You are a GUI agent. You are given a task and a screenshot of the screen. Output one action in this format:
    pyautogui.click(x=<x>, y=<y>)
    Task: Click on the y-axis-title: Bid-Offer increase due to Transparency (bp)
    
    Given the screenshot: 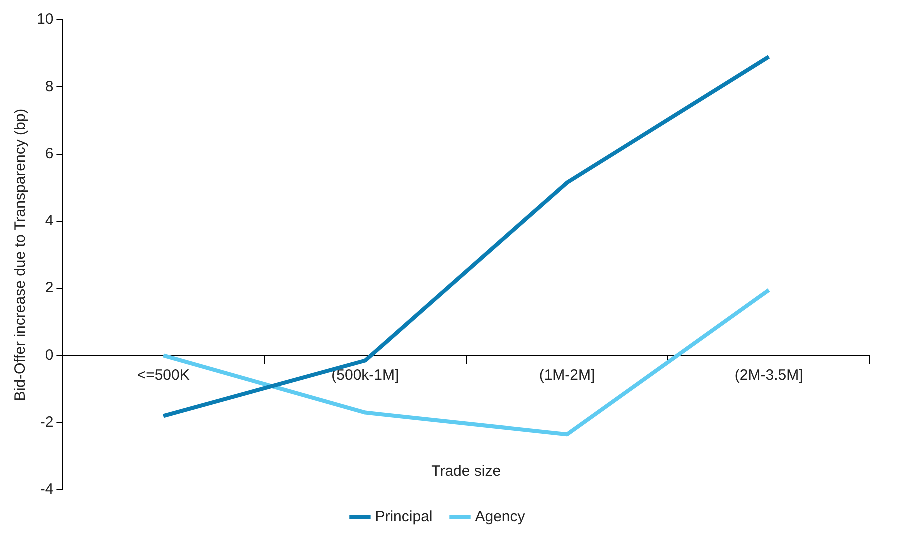 What is the action you would take?
    pyautogui.click(x=21, y=255)
    